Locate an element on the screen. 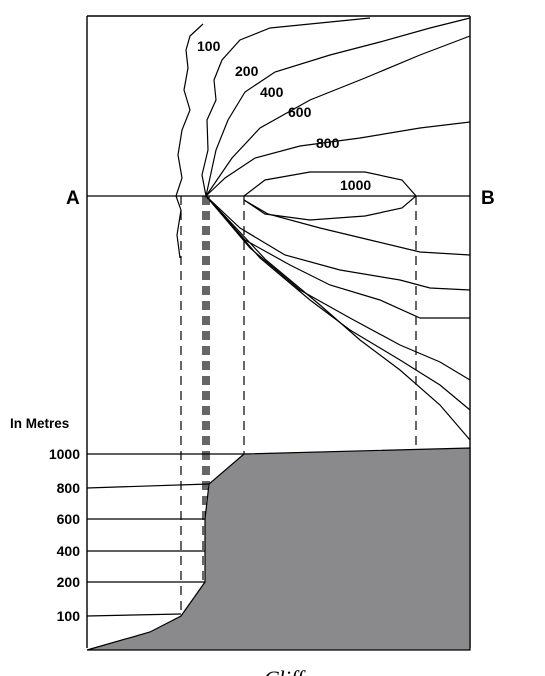  height-label-100: 100 is located at coordinates (69, 616).